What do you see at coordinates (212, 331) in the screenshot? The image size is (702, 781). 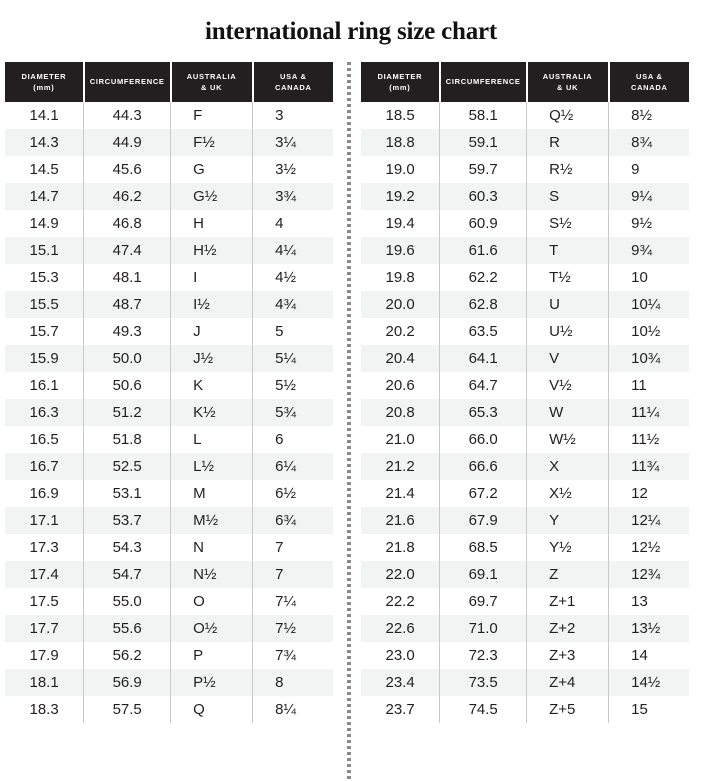 I see `cell-australia-uk: J` at bounding box center [212, 331].